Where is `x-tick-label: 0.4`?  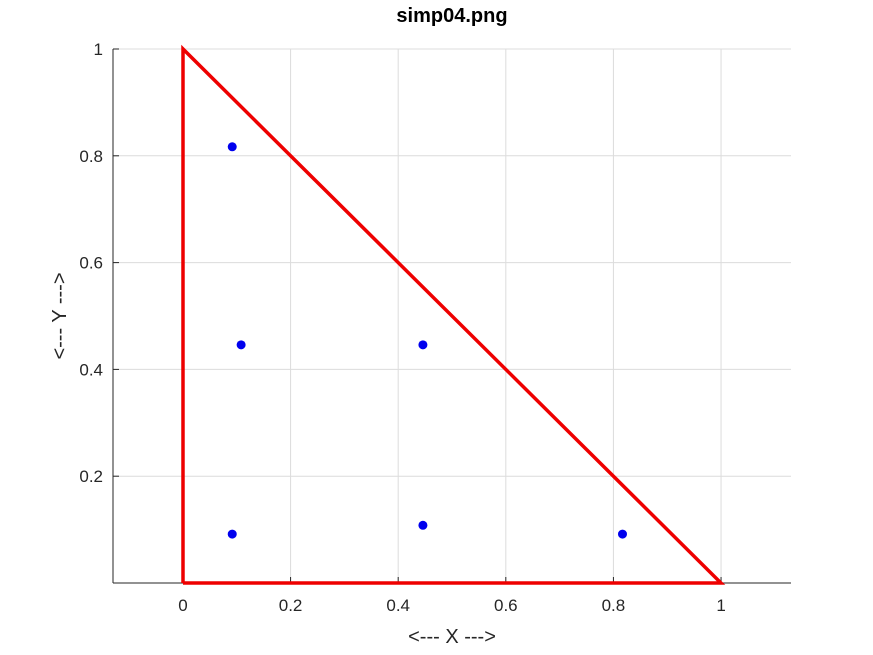 x-tick-label: 0.4 is located at coordinates (398, 605).